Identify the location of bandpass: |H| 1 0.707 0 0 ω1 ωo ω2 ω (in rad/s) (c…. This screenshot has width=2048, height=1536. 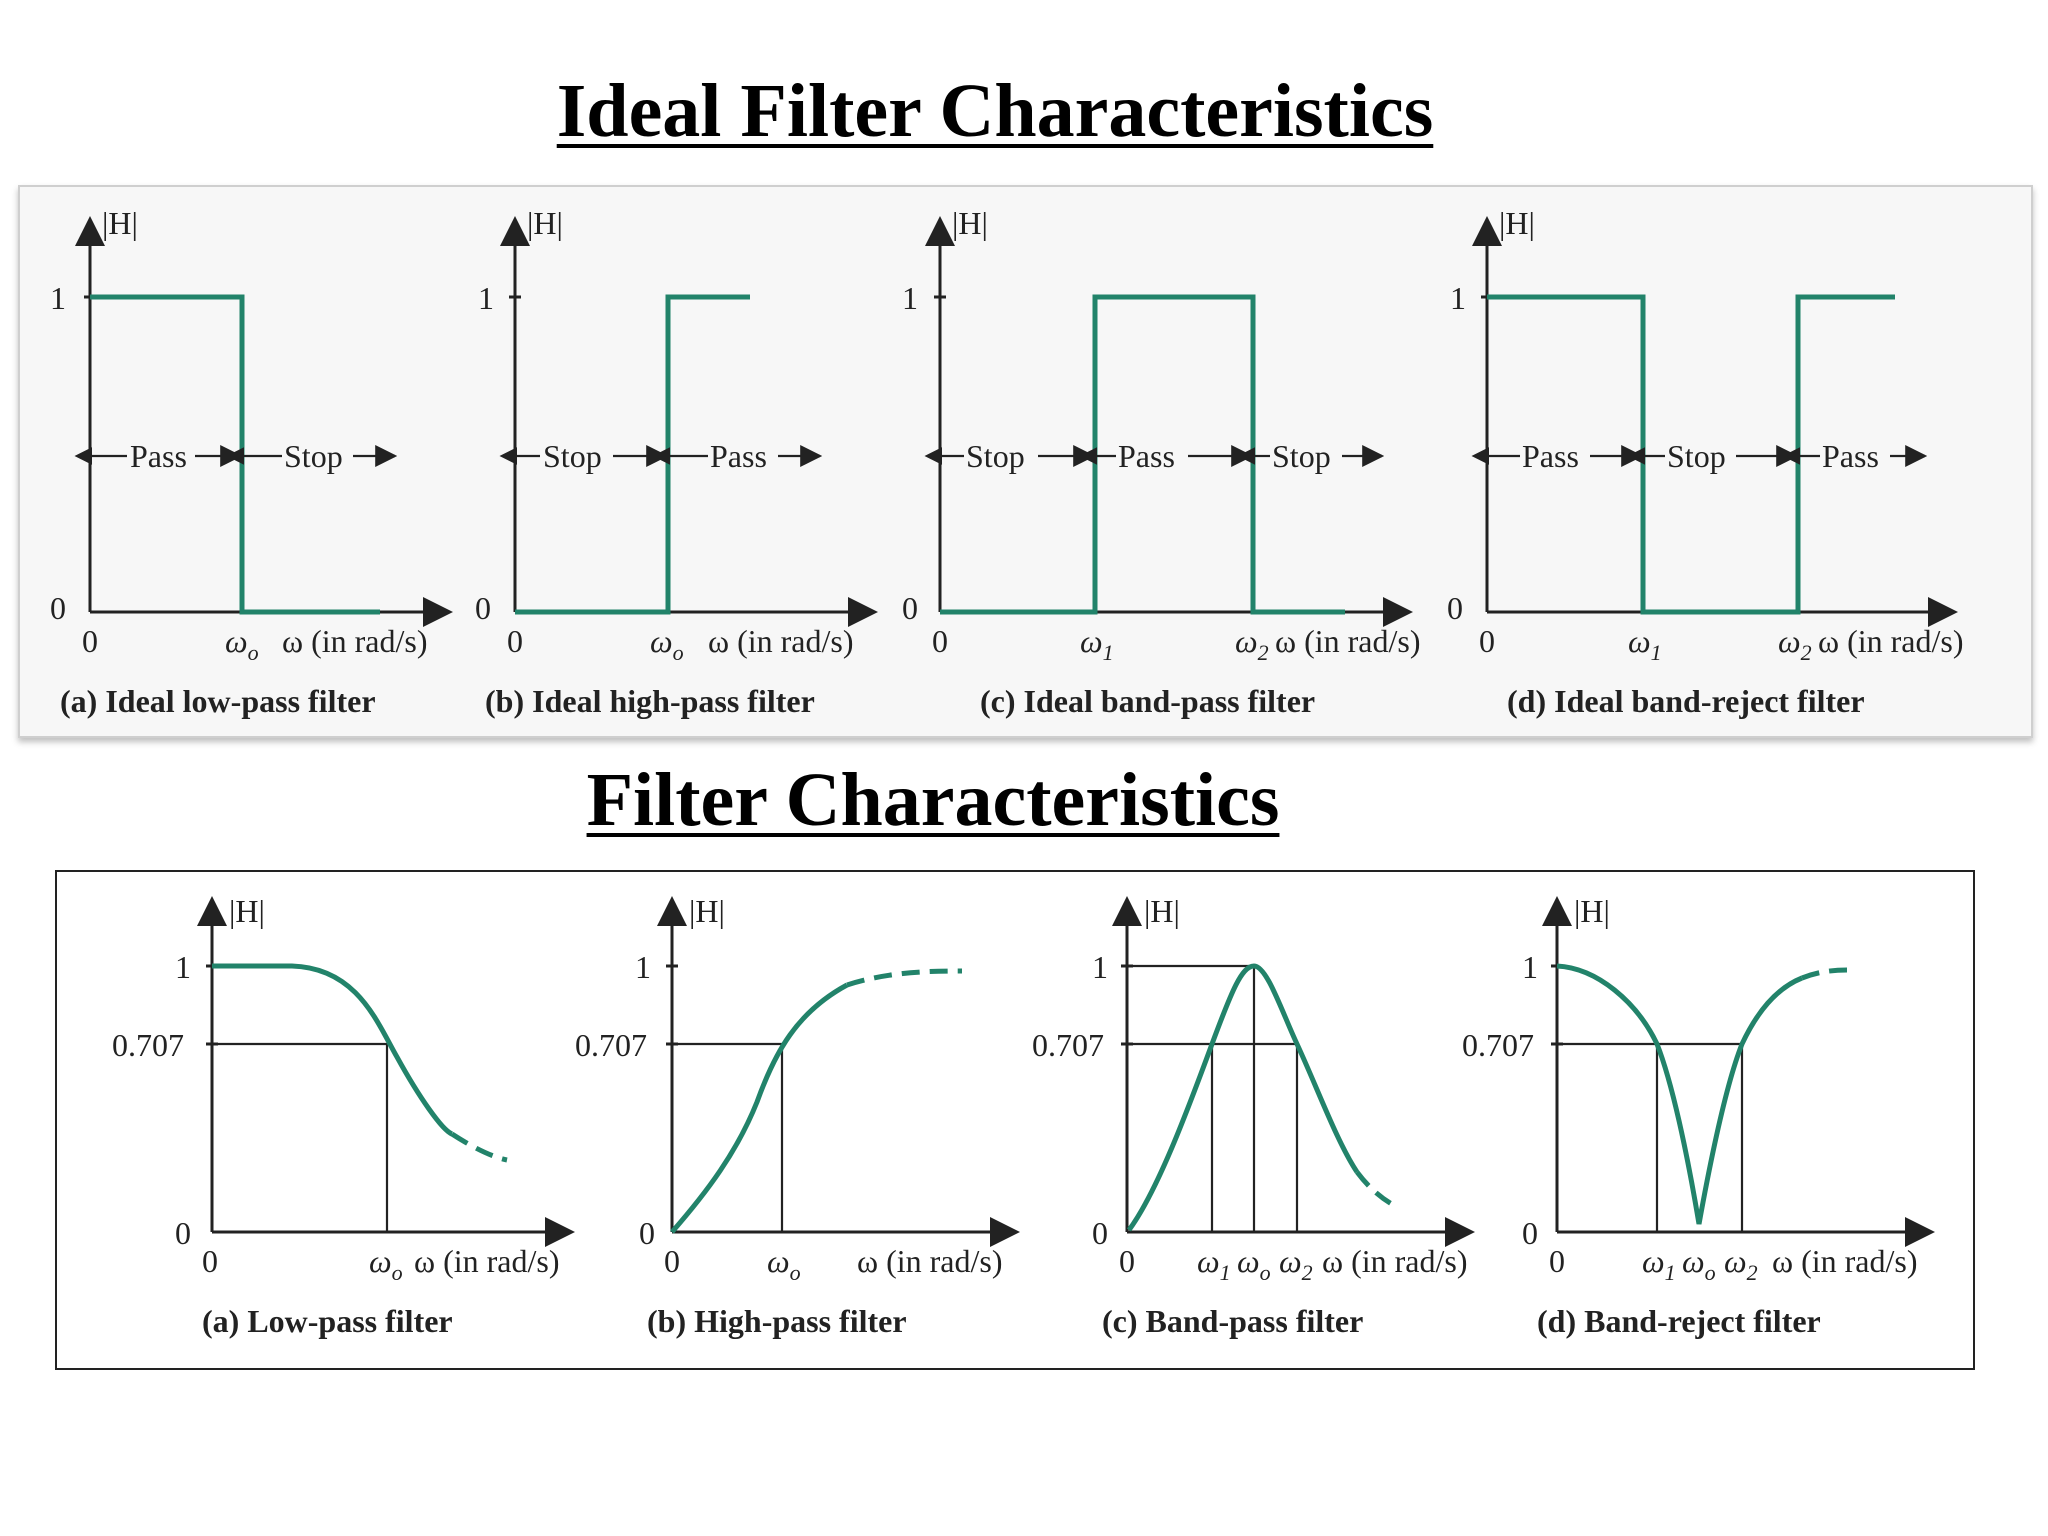
(1253, 1116).